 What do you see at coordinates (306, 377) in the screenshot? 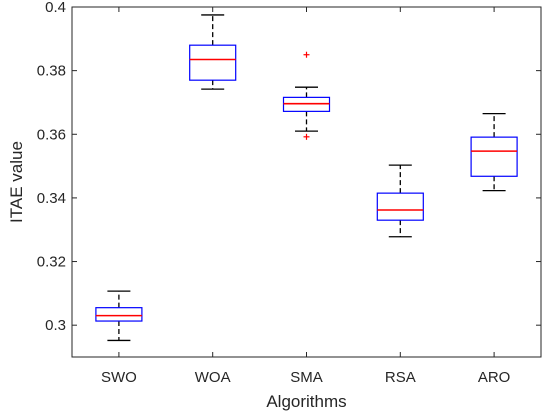
I see `x-tick-label: SMA` at bounding box center [306, 377].